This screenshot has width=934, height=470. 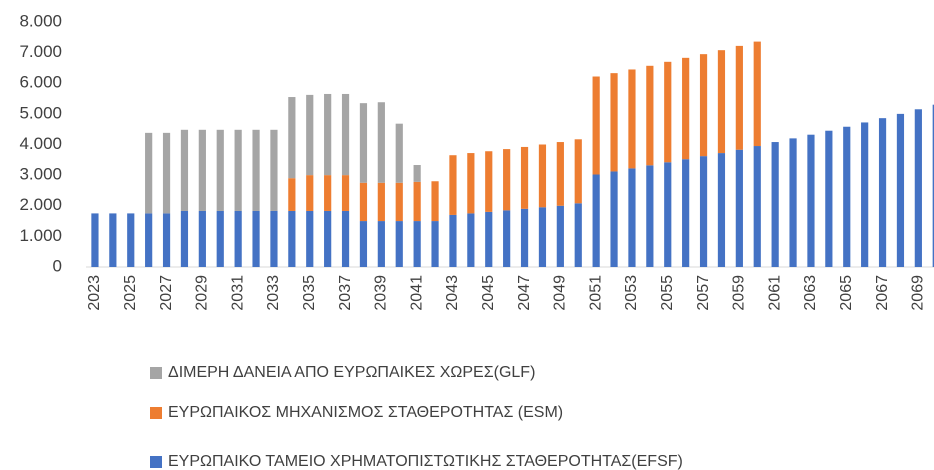 I want to click on y-tick-label: 0, so click(x=57, y=265).